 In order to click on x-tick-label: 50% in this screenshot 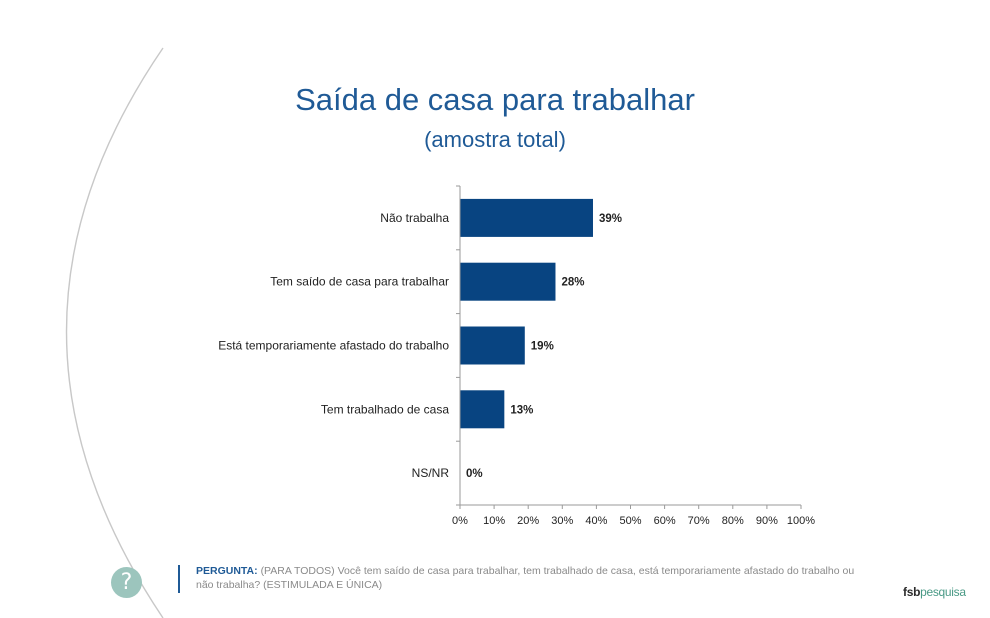, I will do `click(630, 521)`.